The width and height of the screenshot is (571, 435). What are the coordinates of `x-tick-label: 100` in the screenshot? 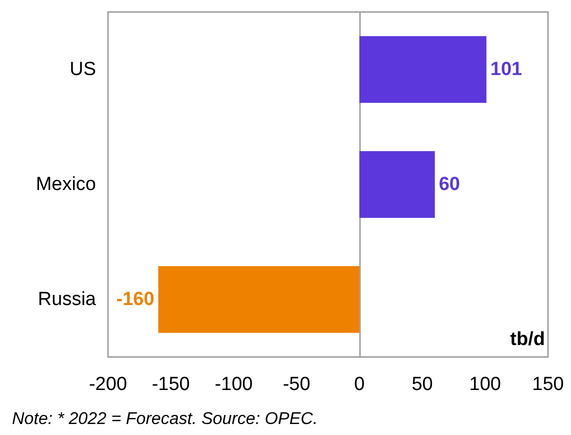 It's located at (485, 384).